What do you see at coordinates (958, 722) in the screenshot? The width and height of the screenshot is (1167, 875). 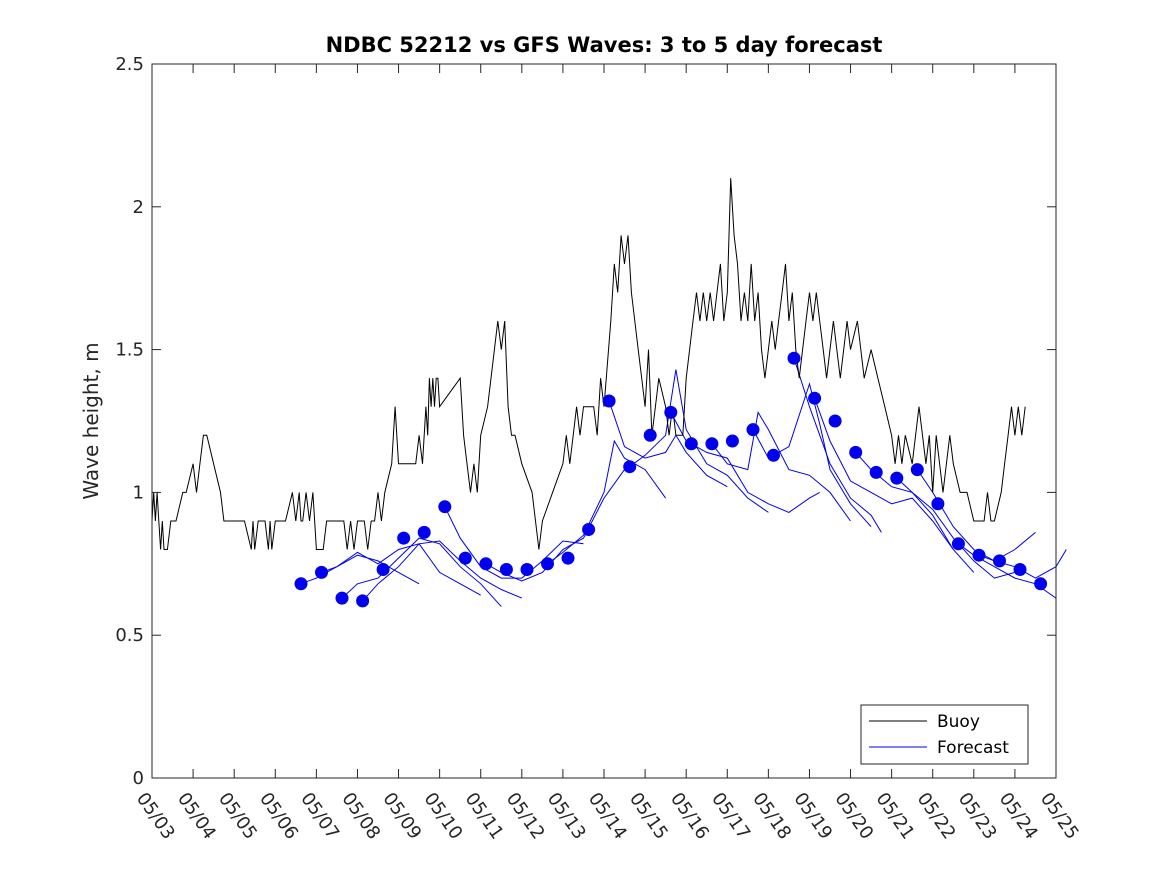 I see `legend-buoy-label: Buoy` at bounding box center [958, 722].